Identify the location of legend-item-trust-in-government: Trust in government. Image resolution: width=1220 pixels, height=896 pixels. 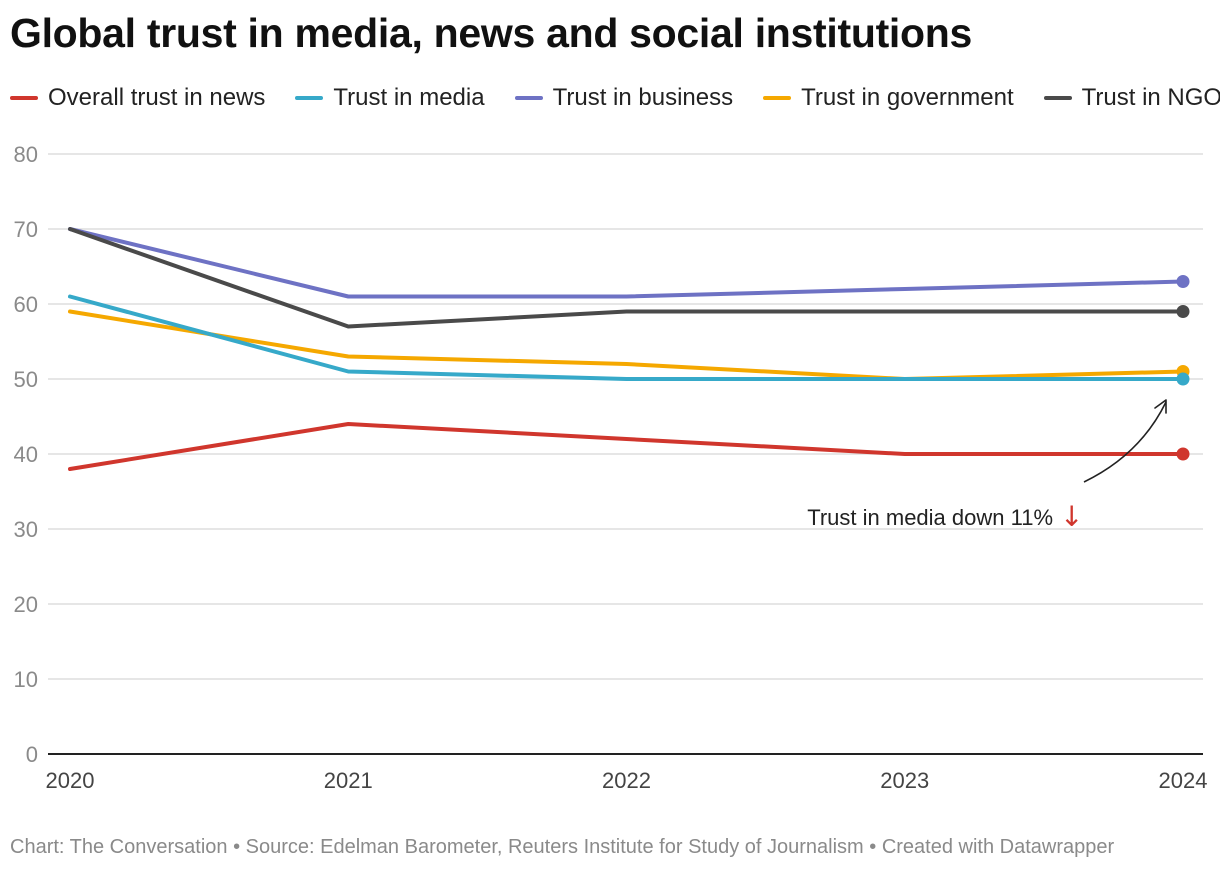
(888, 98).